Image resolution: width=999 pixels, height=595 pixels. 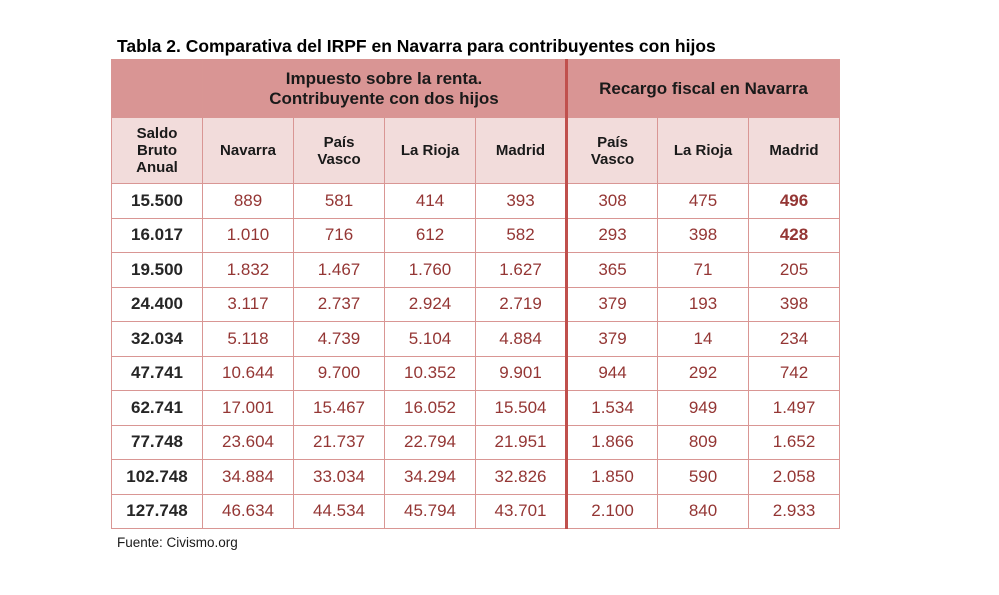 I want to click on recargo-madrid-cell: 398, so click(x=794, y=304).